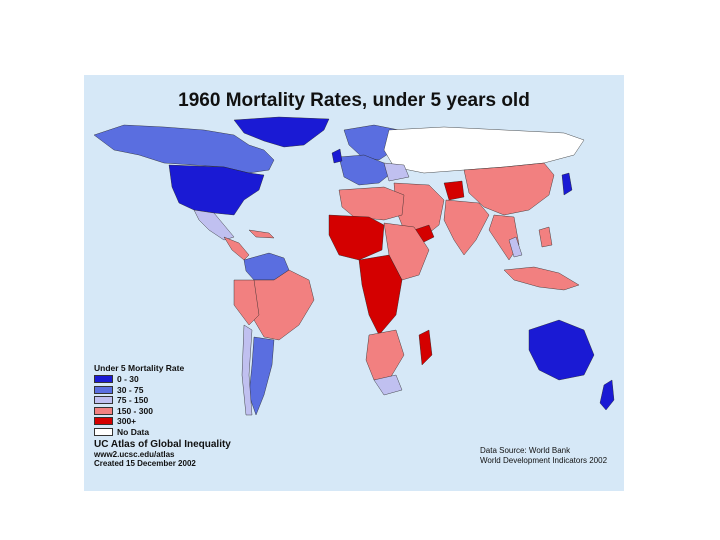 This screenshot has height=540, width=720. Describe the element at coordinates (425, 347) in the screenshot. I see `region-madagascar` at that location.